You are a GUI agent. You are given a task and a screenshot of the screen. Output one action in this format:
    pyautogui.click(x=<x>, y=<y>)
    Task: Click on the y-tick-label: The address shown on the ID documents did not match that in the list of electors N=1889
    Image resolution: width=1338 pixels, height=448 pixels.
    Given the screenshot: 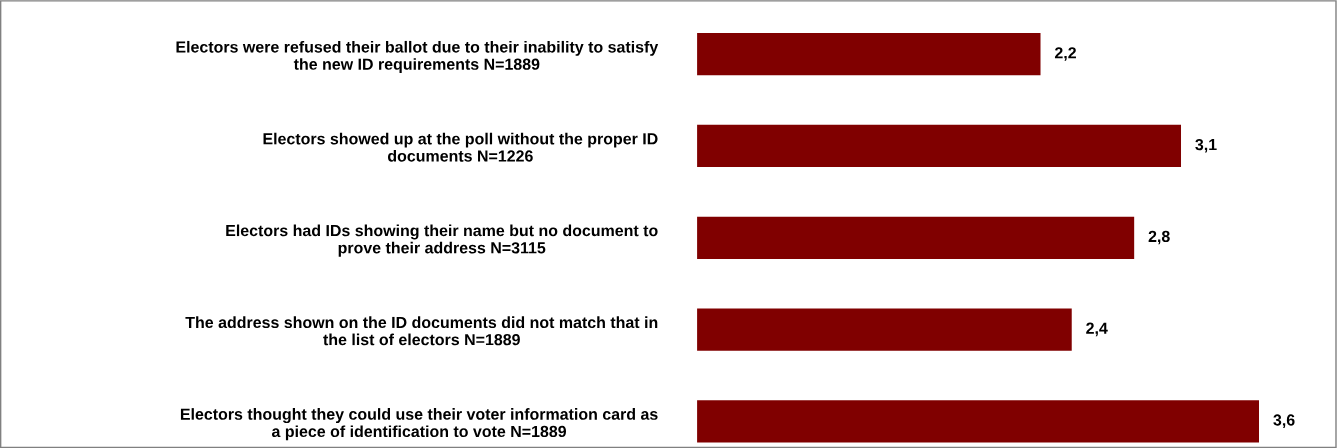 What is the action you would take?
    pyautogui.click(x=421, y=331)
    